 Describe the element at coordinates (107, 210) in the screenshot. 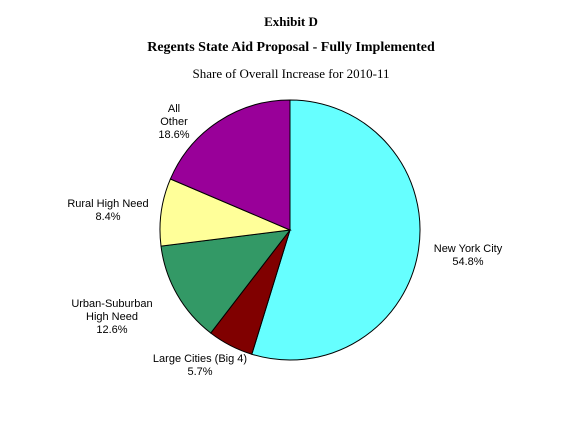

I see `slice-label: Rural High Need 8.4%` at that location.